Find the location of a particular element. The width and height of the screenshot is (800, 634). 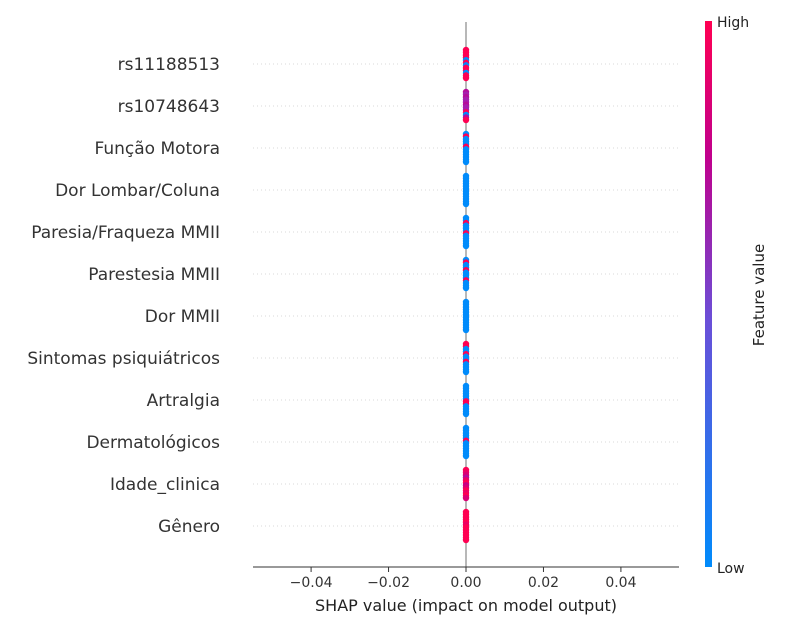

colorbar-high-label: High is located at coordinates (733, 23).